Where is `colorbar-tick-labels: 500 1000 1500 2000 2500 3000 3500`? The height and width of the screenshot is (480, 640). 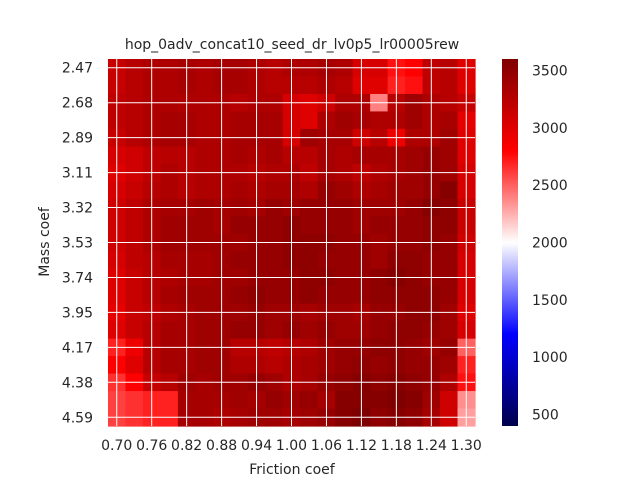
colorbar-tick-labels: 500 1000 1500 2000 2500 3000 3500 is located at coordinates (550, 243).